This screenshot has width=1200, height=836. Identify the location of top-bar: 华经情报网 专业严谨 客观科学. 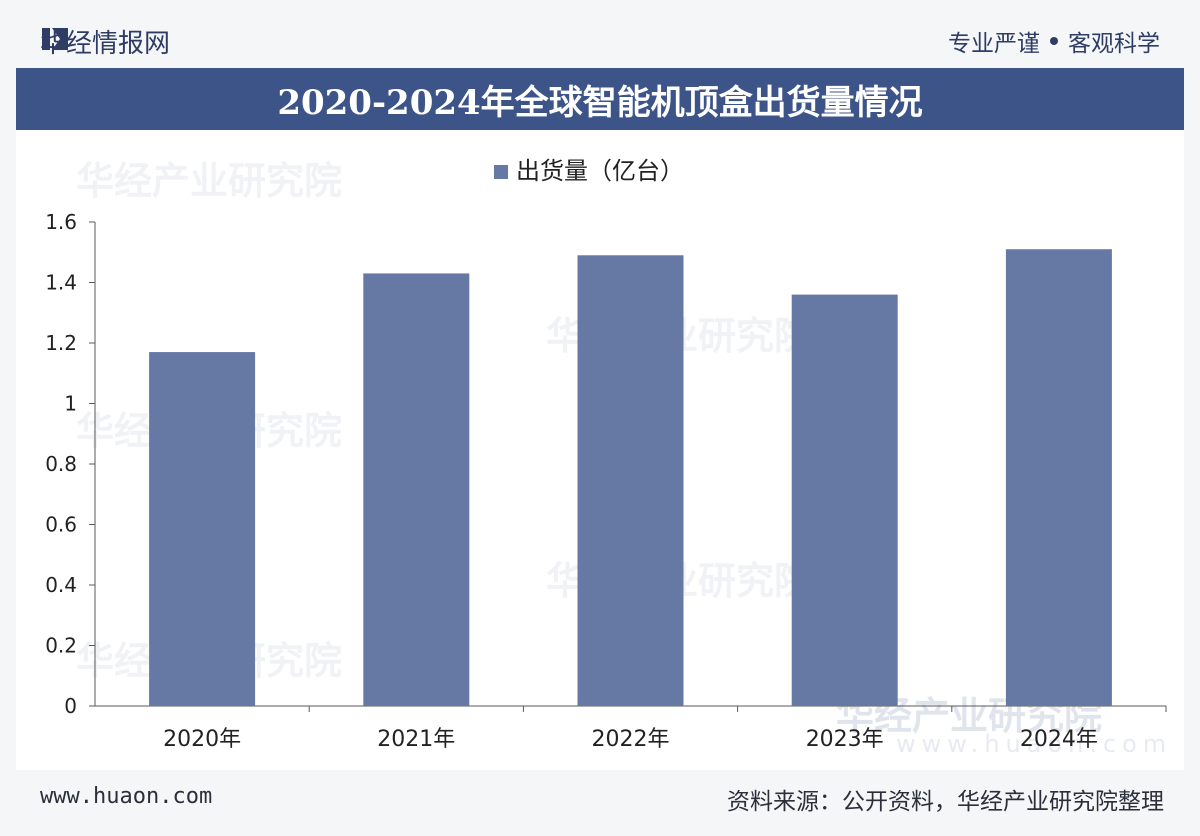
(600, 34).